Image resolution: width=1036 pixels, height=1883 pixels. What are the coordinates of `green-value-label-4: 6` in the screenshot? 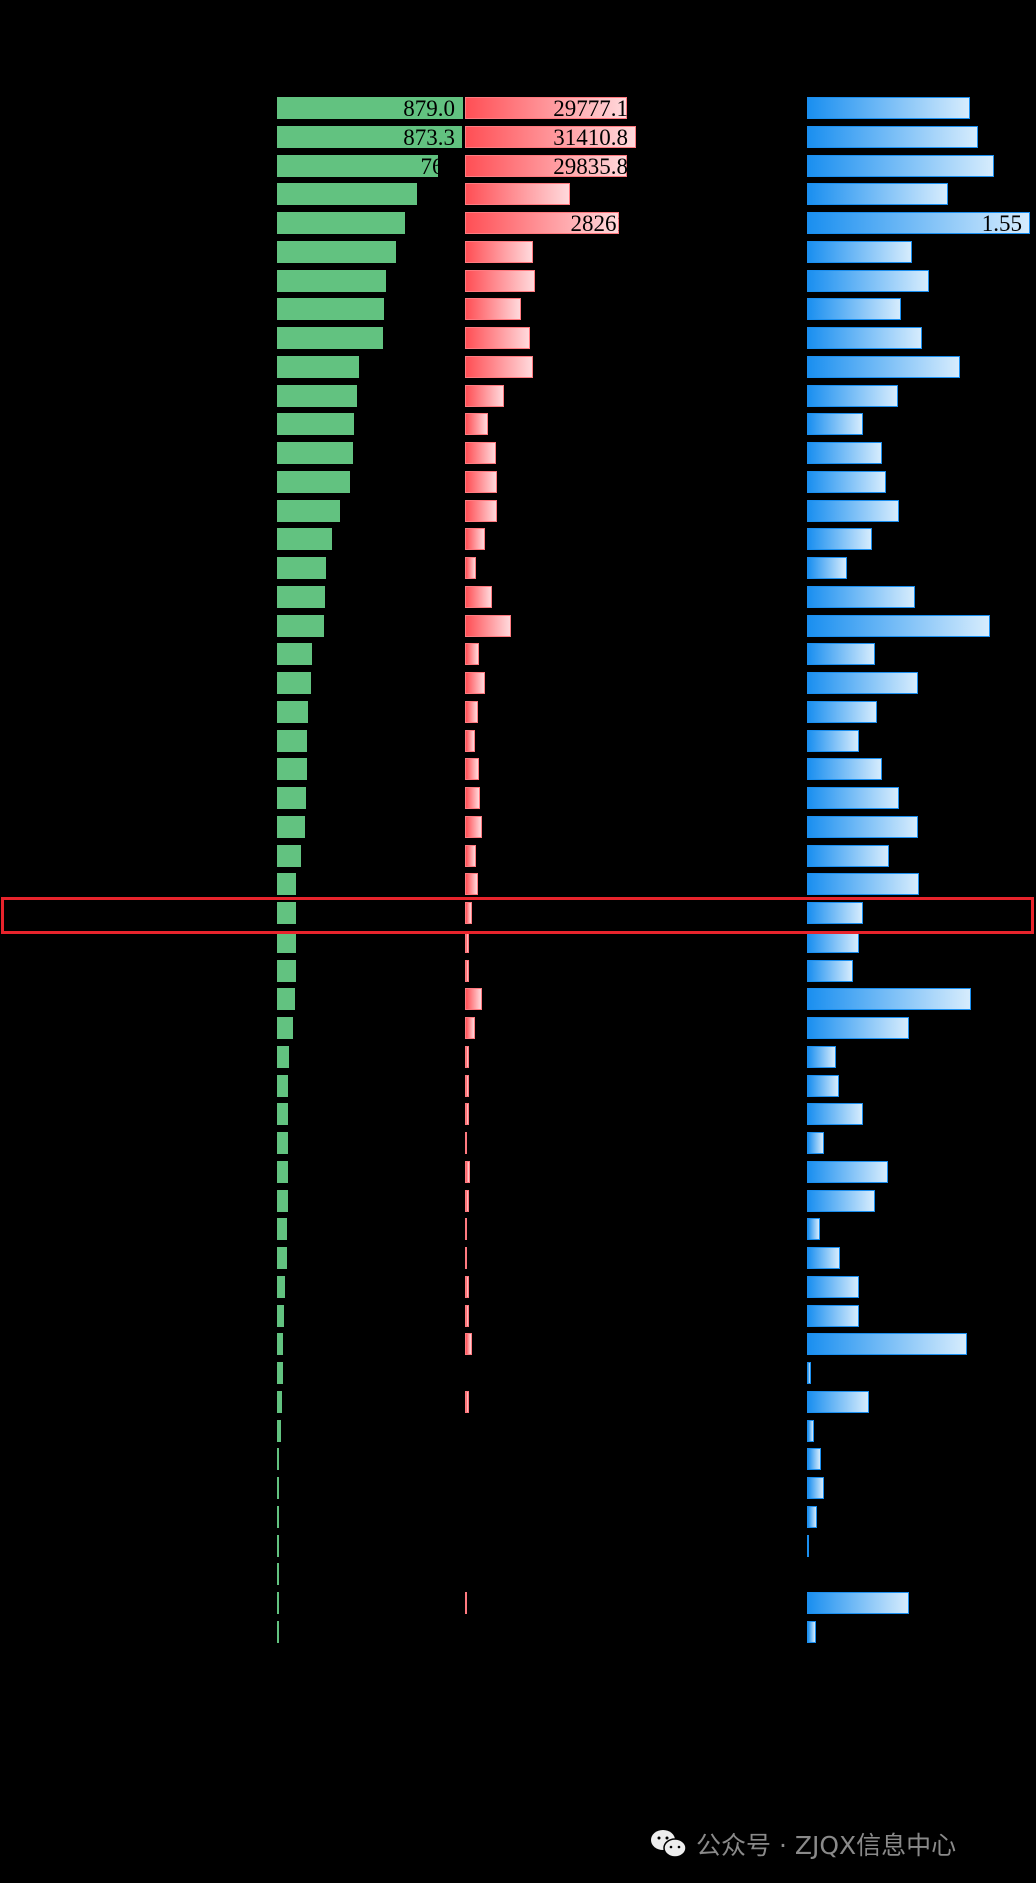 It's located at (449, 195).